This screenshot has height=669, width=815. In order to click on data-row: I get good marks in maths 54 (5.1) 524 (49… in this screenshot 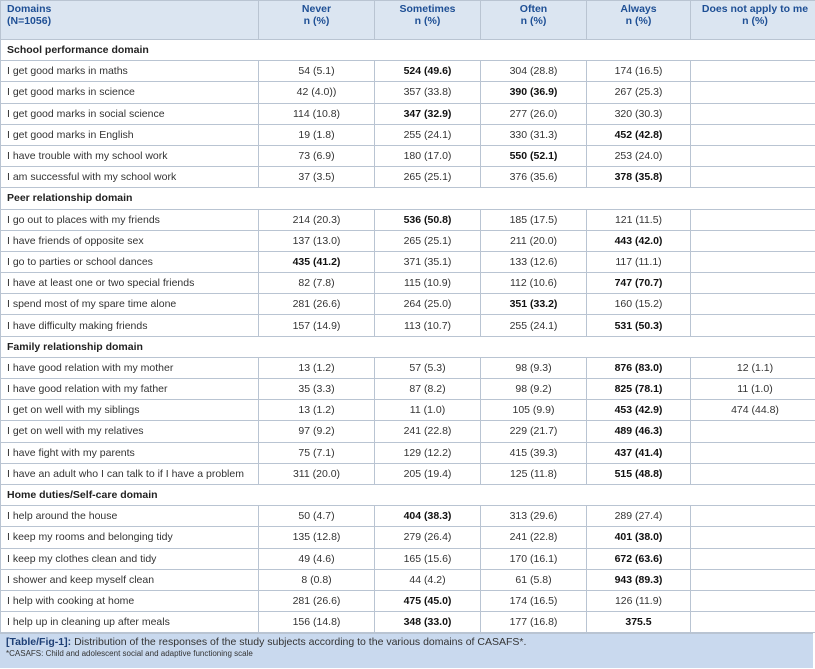, I will do `click(407, 71)`.